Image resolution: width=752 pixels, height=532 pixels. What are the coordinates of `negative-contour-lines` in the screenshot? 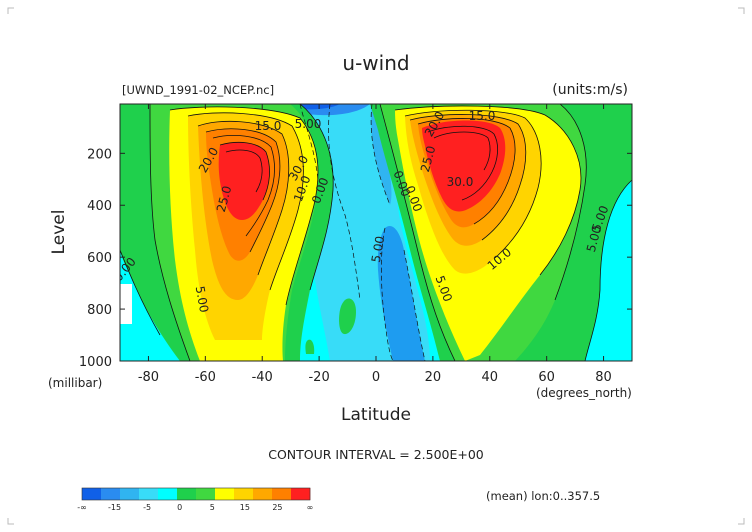 It's located at (362, 232).